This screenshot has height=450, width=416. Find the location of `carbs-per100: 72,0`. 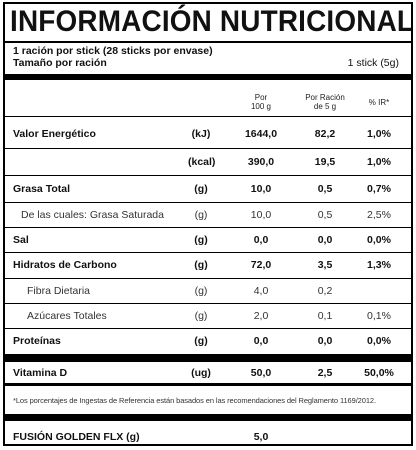

carbs-per100: 72,0 is located at coordinates (261, 265).